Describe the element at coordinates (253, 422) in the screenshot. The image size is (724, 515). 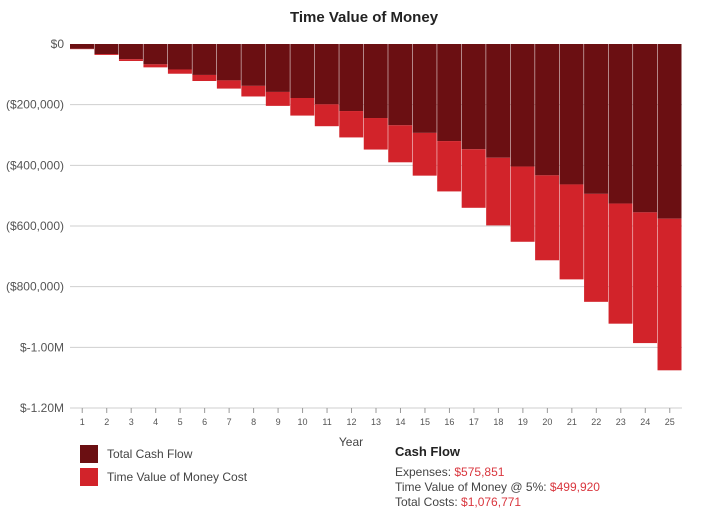
I see `x-tick-label: 8` at that location.